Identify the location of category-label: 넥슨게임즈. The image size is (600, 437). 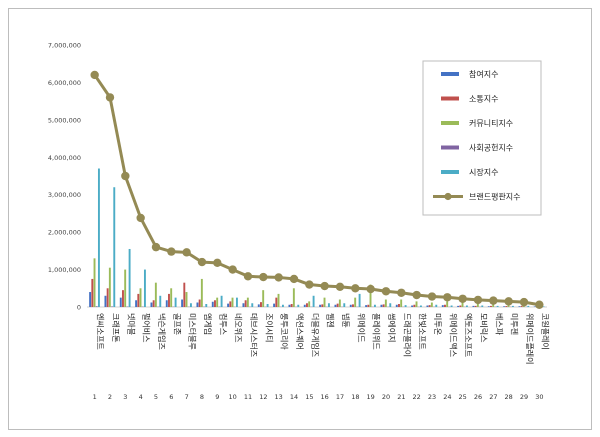
(162, 331).